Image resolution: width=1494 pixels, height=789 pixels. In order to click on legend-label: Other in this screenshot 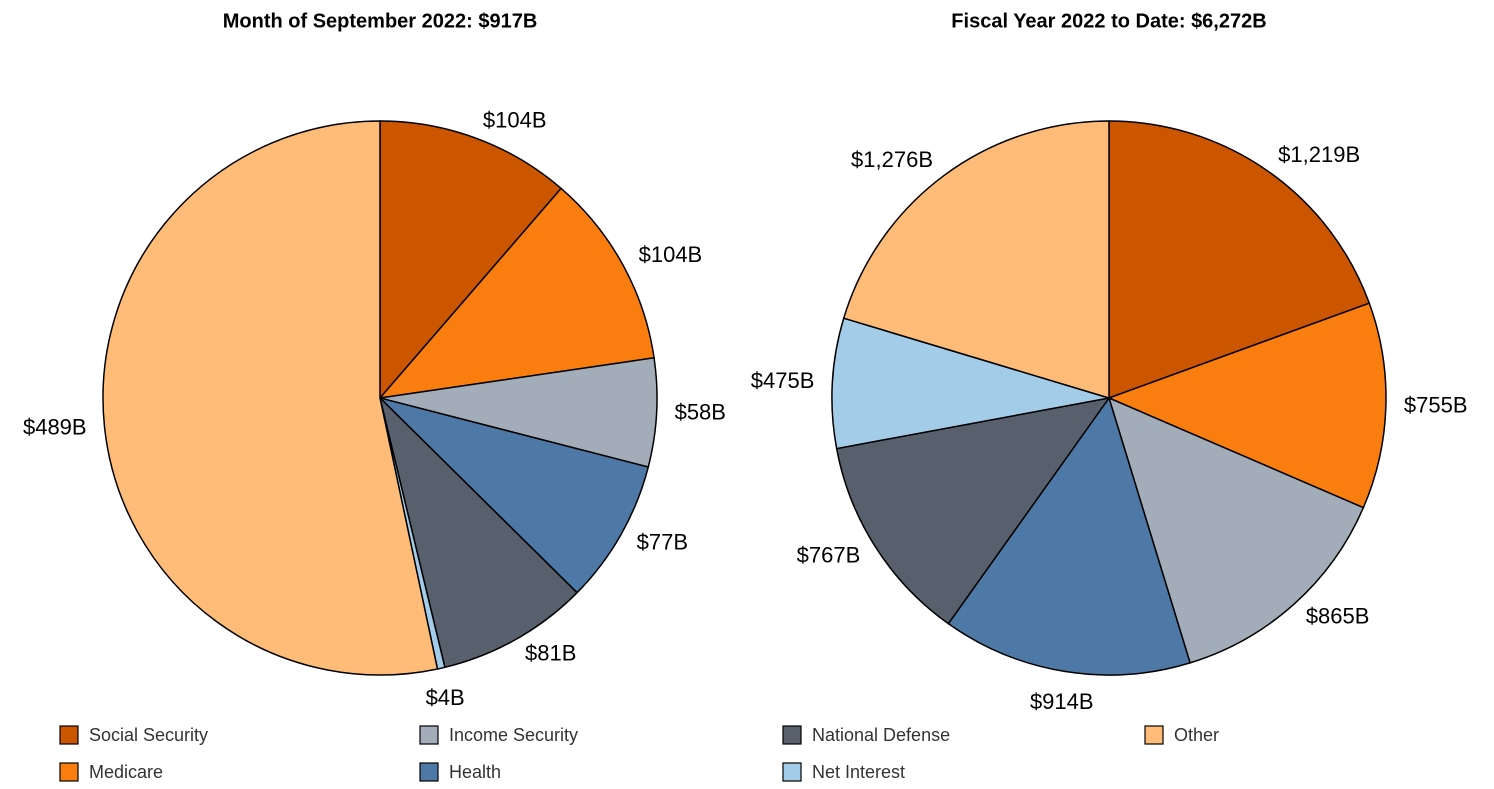, I will do `click(1196, 735)`.